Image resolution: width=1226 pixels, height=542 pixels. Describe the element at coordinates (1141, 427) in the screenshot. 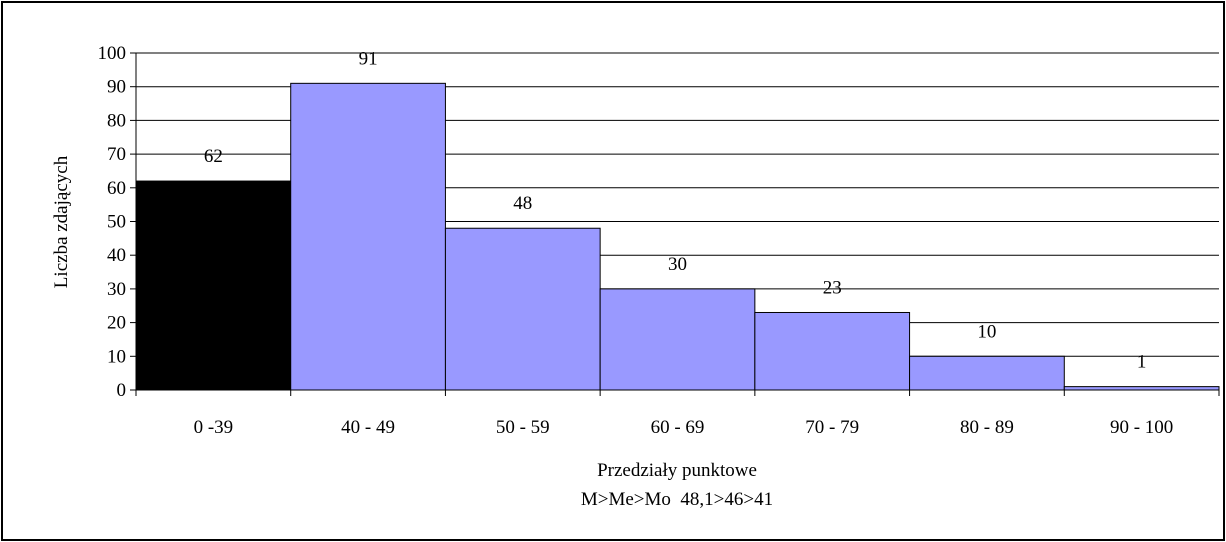

I see `x-tick-label: 90 - 100` at that location.